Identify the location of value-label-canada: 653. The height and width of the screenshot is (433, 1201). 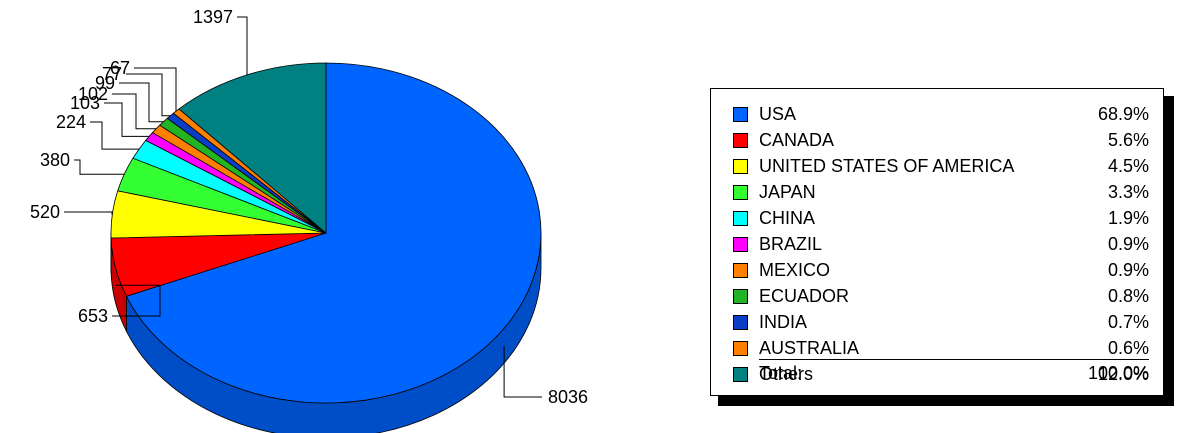
(93, 316).